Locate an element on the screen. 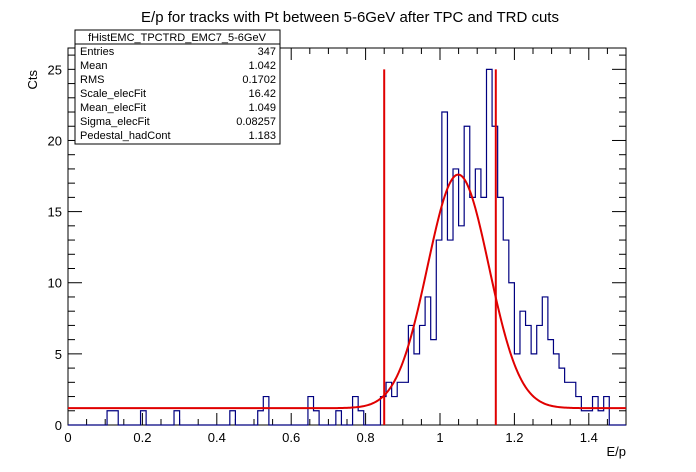 The height and width of the screenshot is (472, 696). x-tick-label: 0 is located at coordinates (67, 437).